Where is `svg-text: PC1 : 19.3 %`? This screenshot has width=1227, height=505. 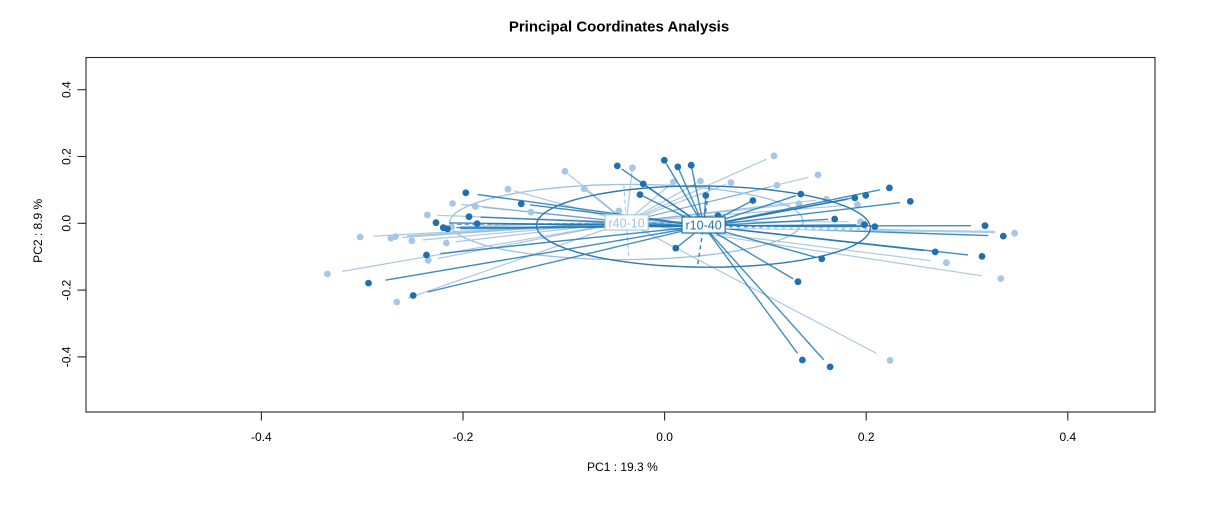
svg-text: PC1 : 19.3 % is located at coordinates (622, 467).